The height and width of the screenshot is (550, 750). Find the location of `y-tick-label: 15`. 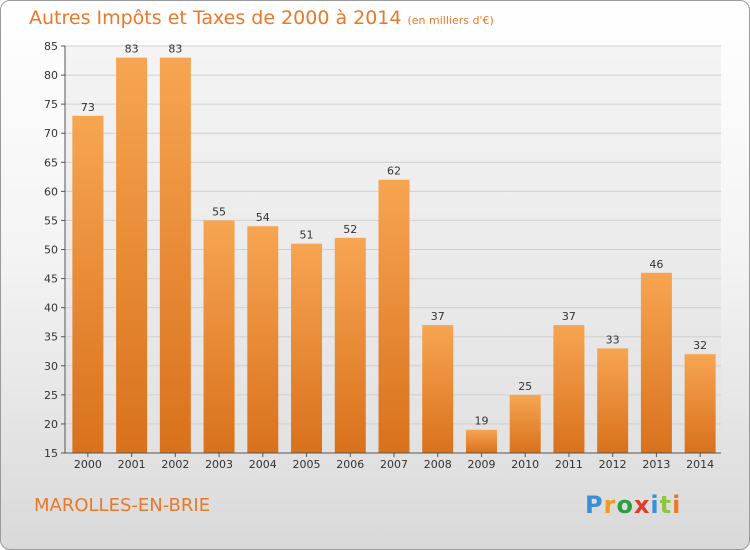

y-tick-label: 15 is located at coordinates (51, 453).